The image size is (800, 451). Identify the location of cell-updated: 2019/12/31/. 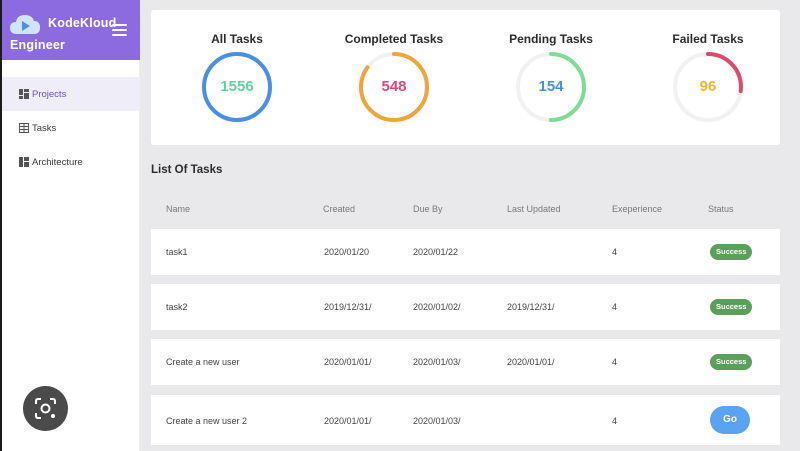
(531, 307).